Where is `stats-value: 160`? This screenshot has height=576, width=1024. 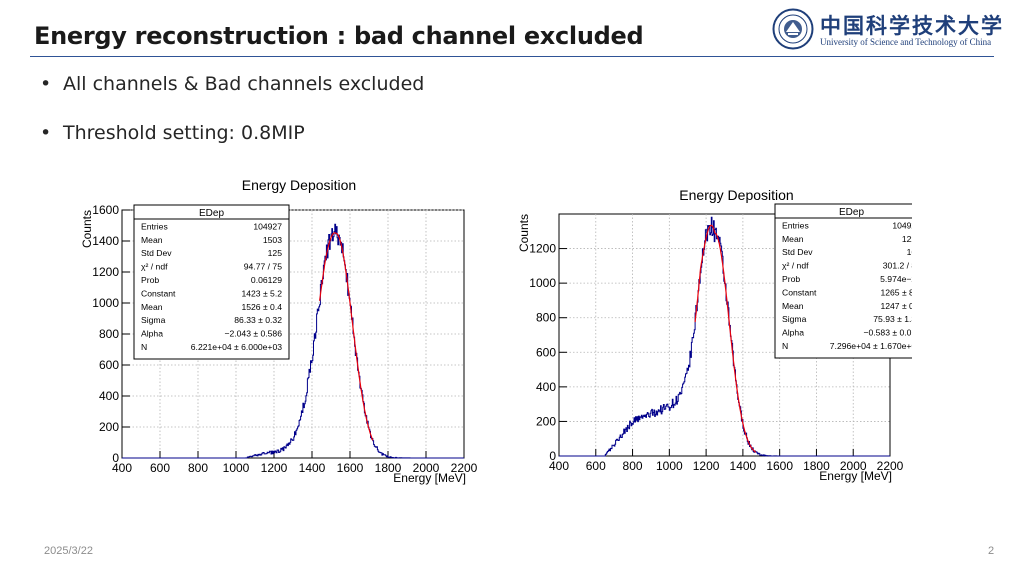
stats-value: 160 is located at coordinates (909, 252).